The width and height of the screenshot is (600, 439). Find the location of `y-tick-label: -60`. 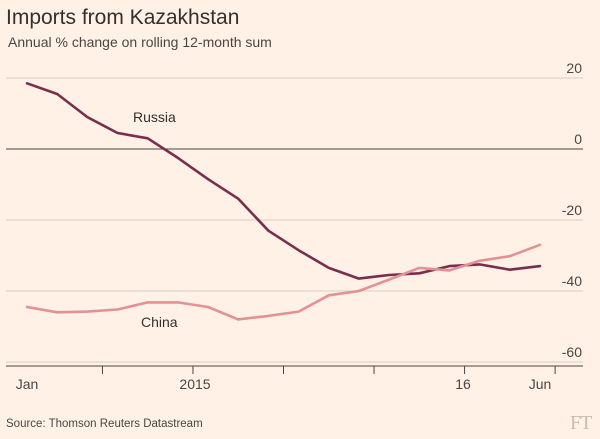

y-tick-label: -60 is located at coordinates (572, 352).